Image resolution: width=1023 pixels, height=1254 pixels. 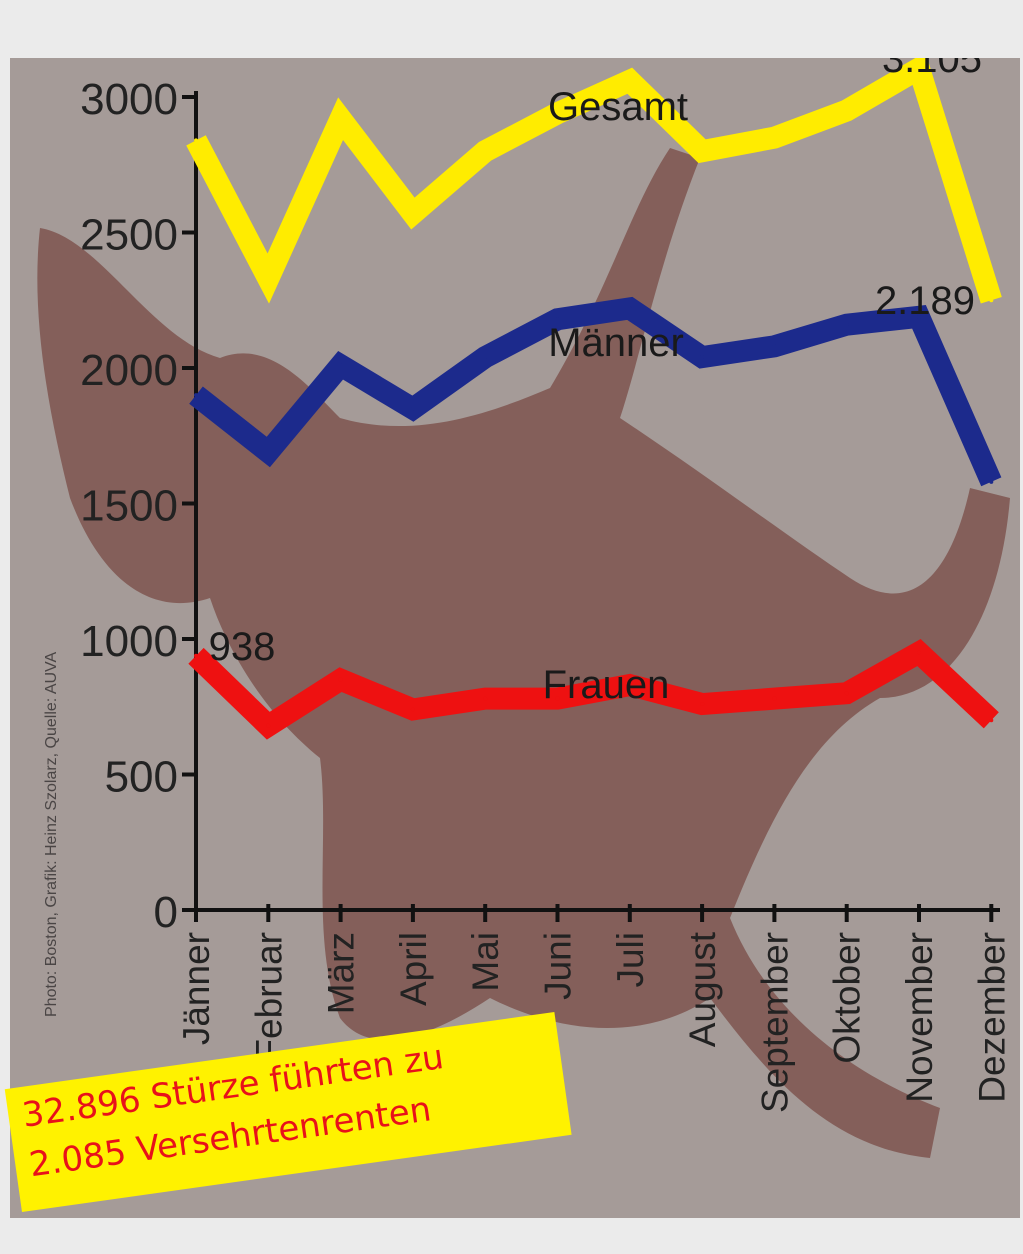 What do you see at coordinates (129, 235) in the screenshot?
I see `y-tick-label: 2500` at bounding box center [129, 235].